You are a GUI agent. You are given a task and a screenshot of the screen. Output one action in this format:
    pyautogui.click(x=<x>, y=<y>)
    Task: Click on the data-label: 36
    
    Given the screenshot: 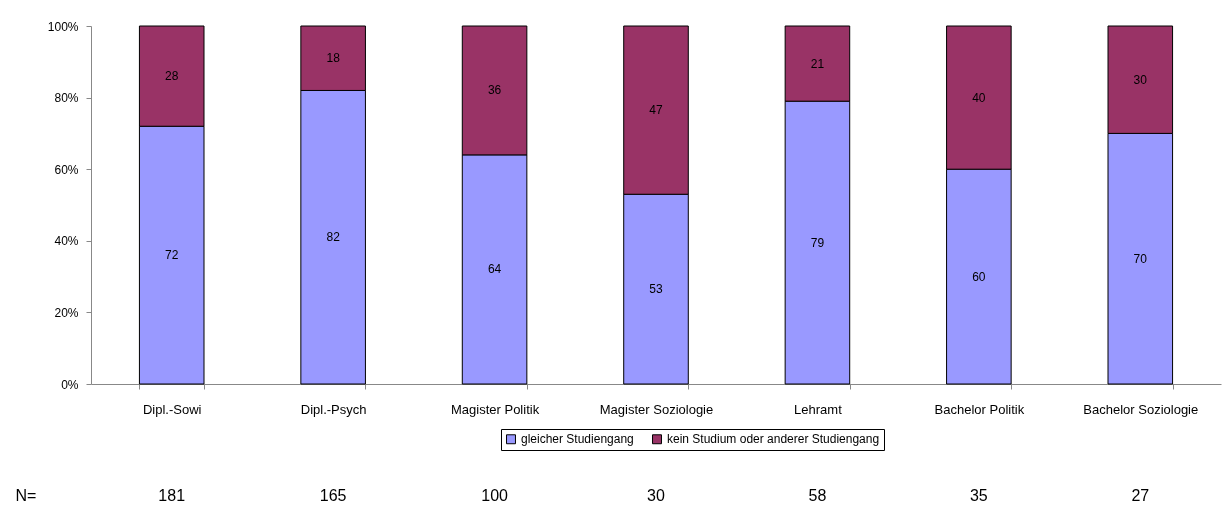 What is the action you would take?
    pyautogui.click(x=494, y=90)
    